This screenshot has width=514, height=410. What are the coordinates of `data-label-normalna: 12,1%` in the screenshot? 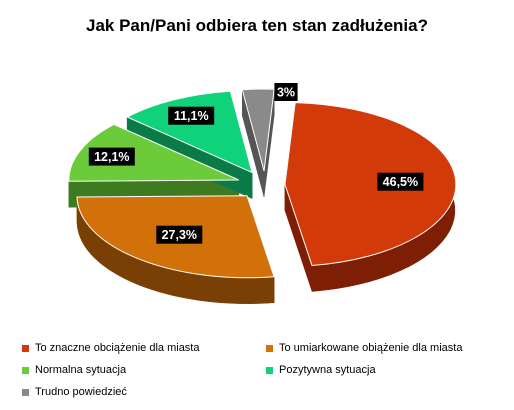 It's located at (111, 156).